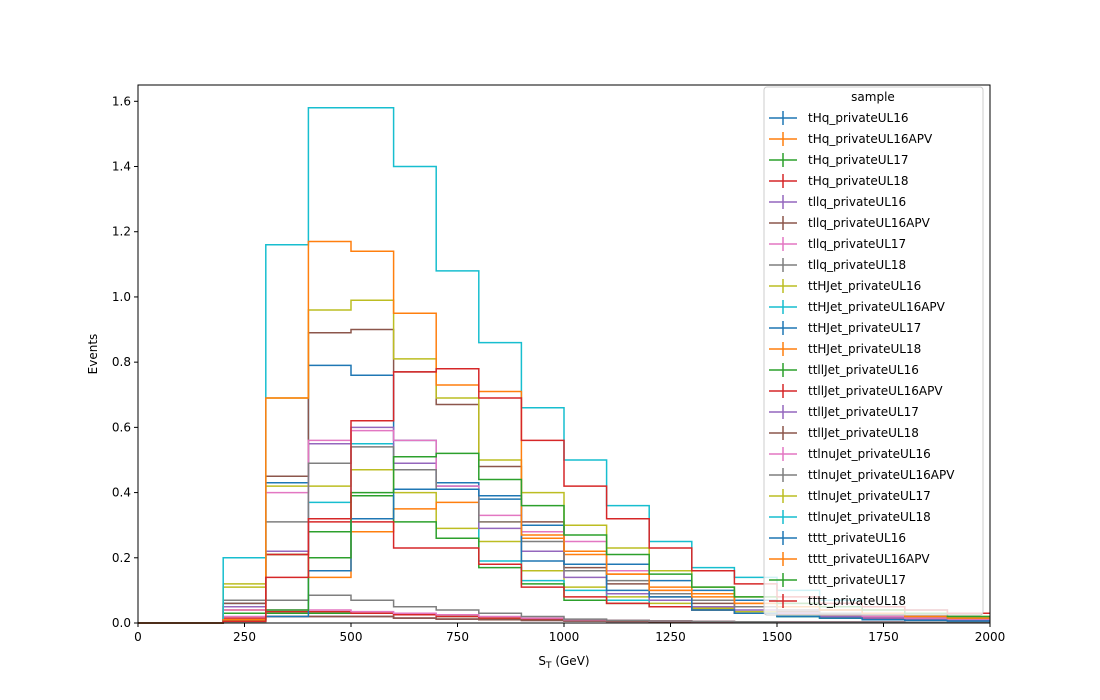 The width and height of the screenshot is (1100, 700). I want to click on x-axis-label-main: S, so click(542, 661).